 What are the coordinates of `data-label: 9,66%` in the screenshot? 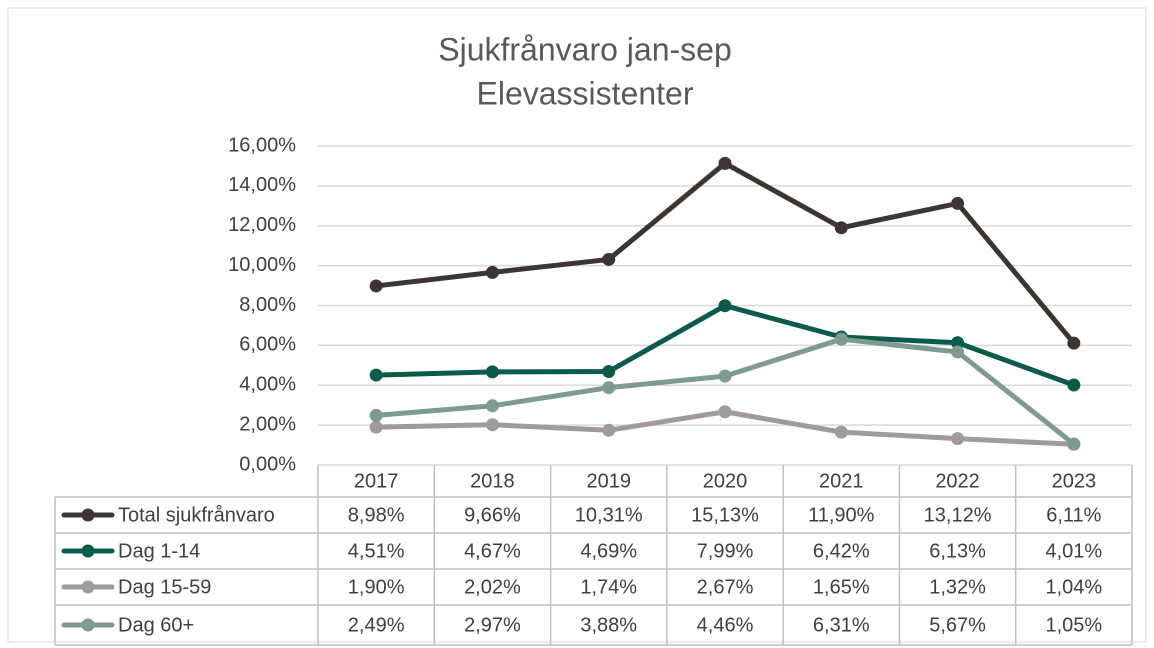 It's located at (492, 515).